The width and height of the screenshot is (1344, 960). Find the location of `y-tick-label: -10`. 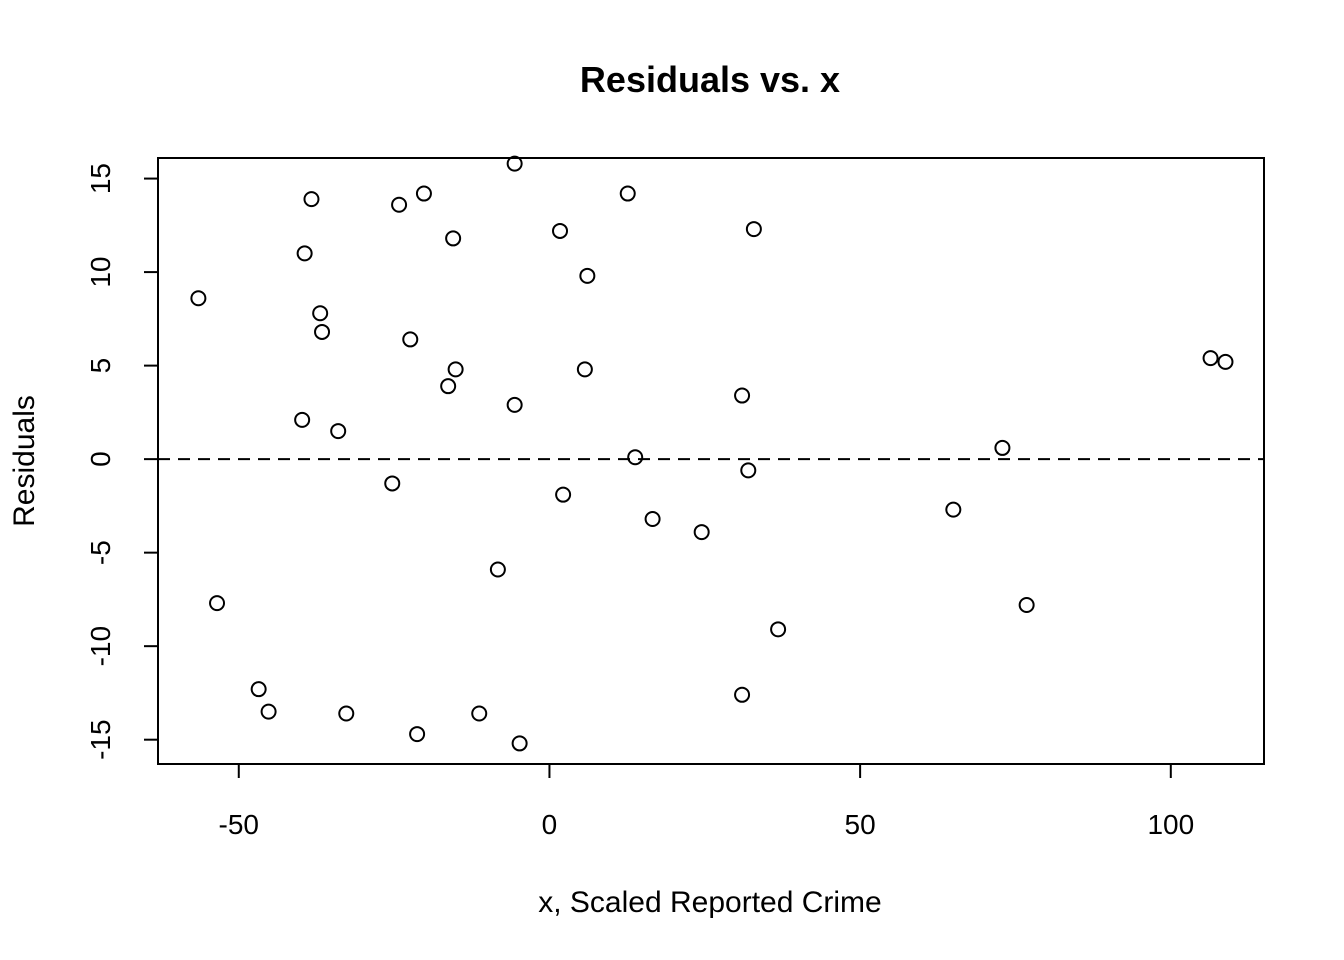

y-tick-label: -10 is located at coordinates (100, 646).